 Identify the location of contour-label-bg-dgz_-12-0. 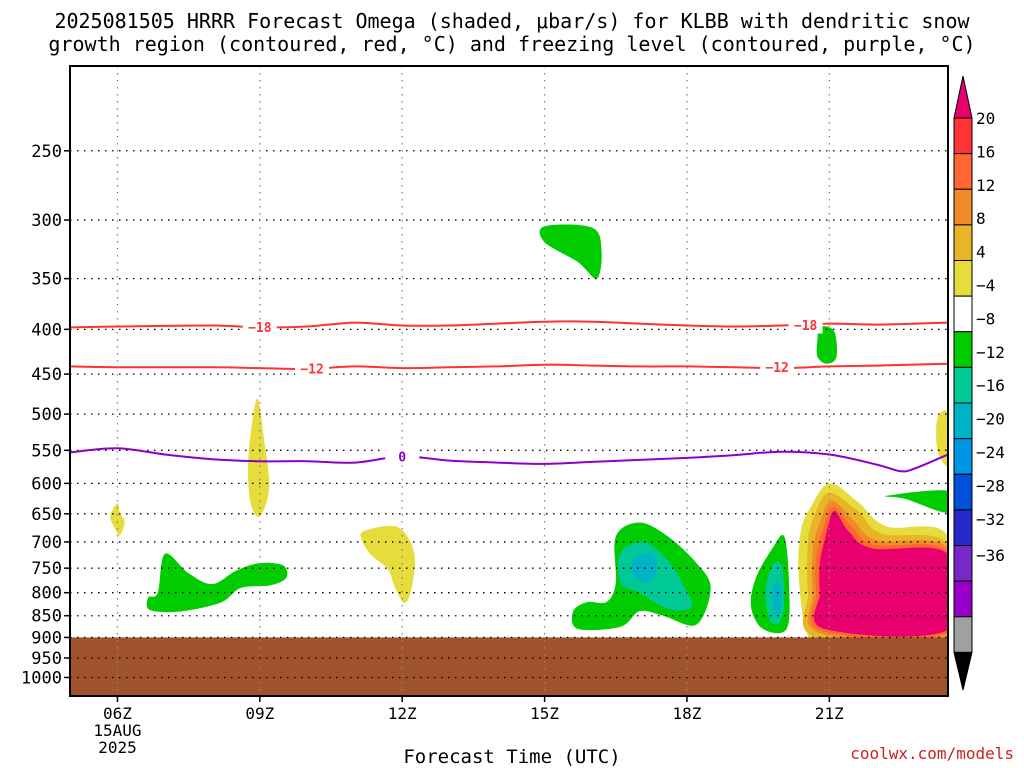
(312, 368).